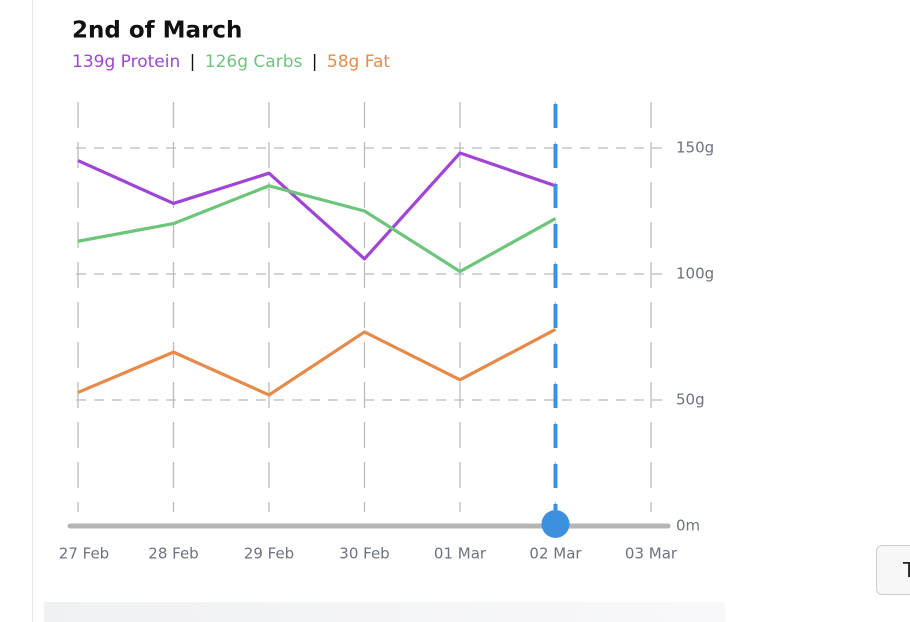 Image resolution: width=910 pixels, height=622 pixels. I want to click on y-tick-label: 0m, so click(688, 526).